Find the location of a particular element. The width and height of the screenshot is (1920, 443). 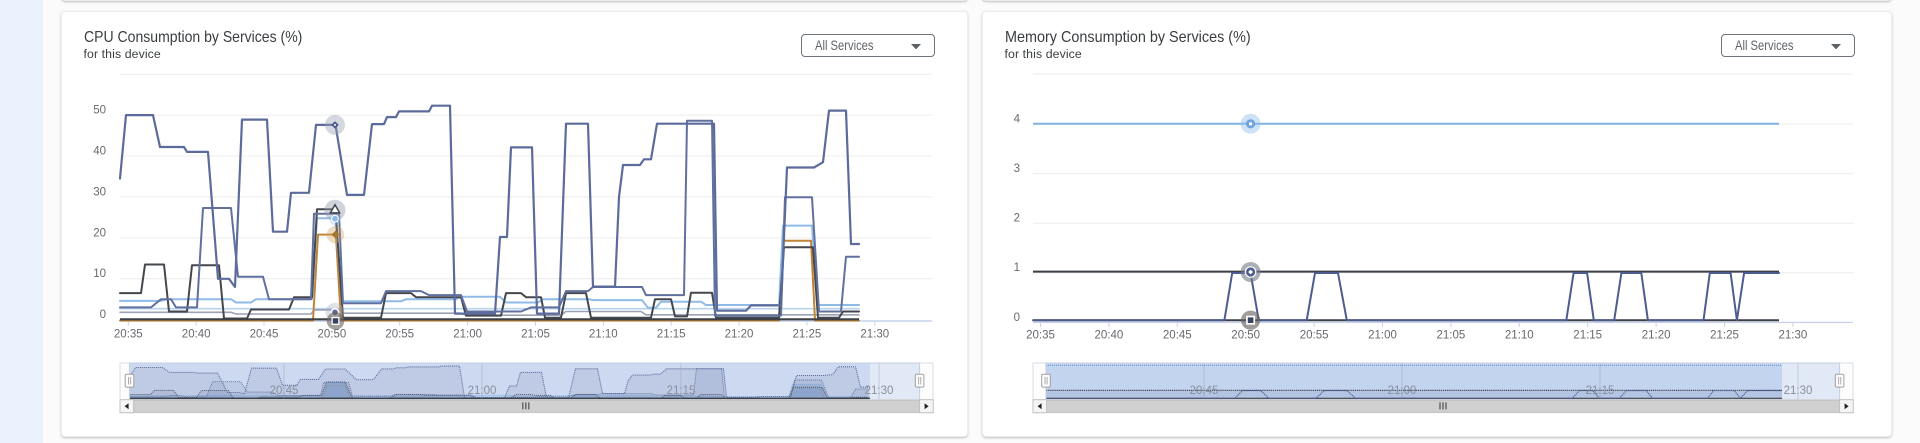

svg-text: 40 is located at coordinates (99, 151).